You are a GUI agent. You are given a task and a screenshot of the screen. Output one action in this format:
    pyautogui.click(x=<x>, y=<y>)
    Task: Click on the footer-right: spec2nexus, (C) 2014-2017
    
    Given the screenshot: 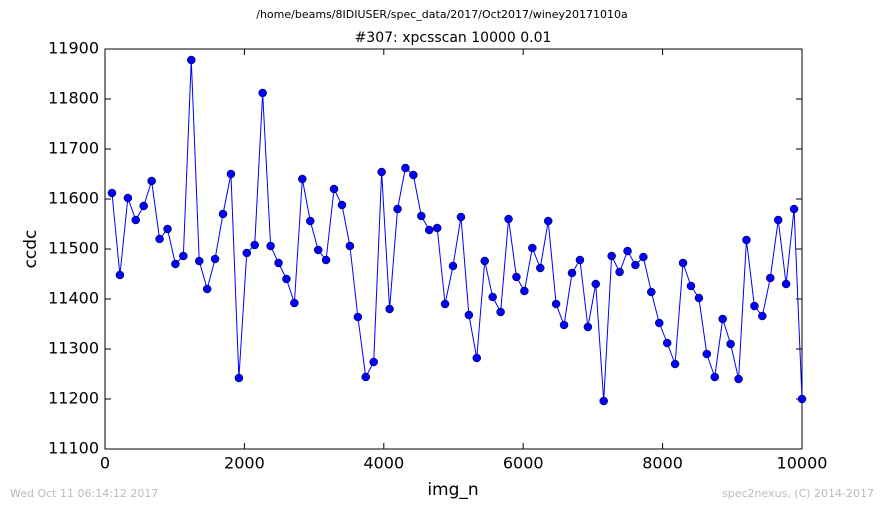 What is the action you would take?
    pyautogui.click(x=798, y=493)
    